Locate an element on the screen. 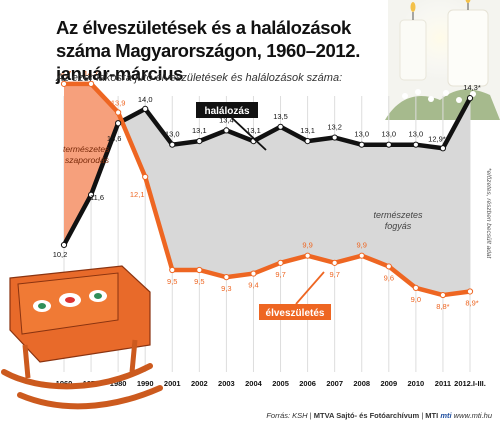 The height and width of the screenshot is (431, 500). births-value-label: 9,6 is located at coordinates (389, 277).